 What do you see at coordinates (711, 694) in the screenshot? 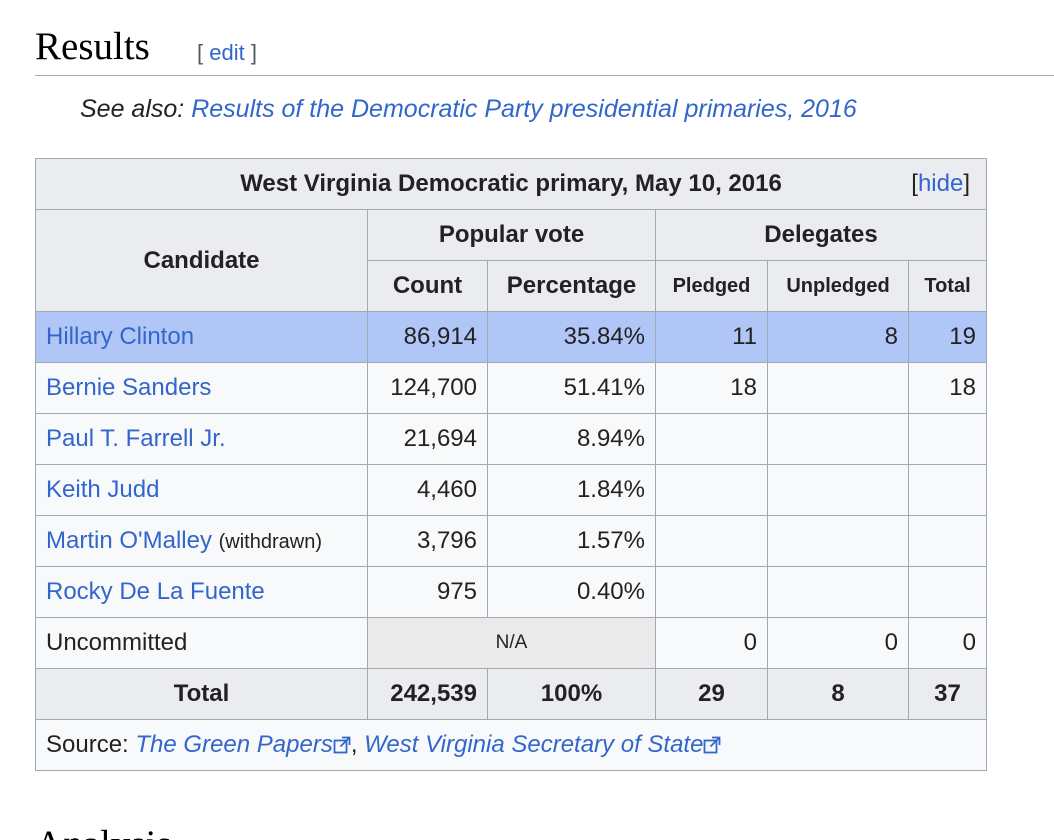
I see `total-pledged: 29` at bounding box center [711, 694].